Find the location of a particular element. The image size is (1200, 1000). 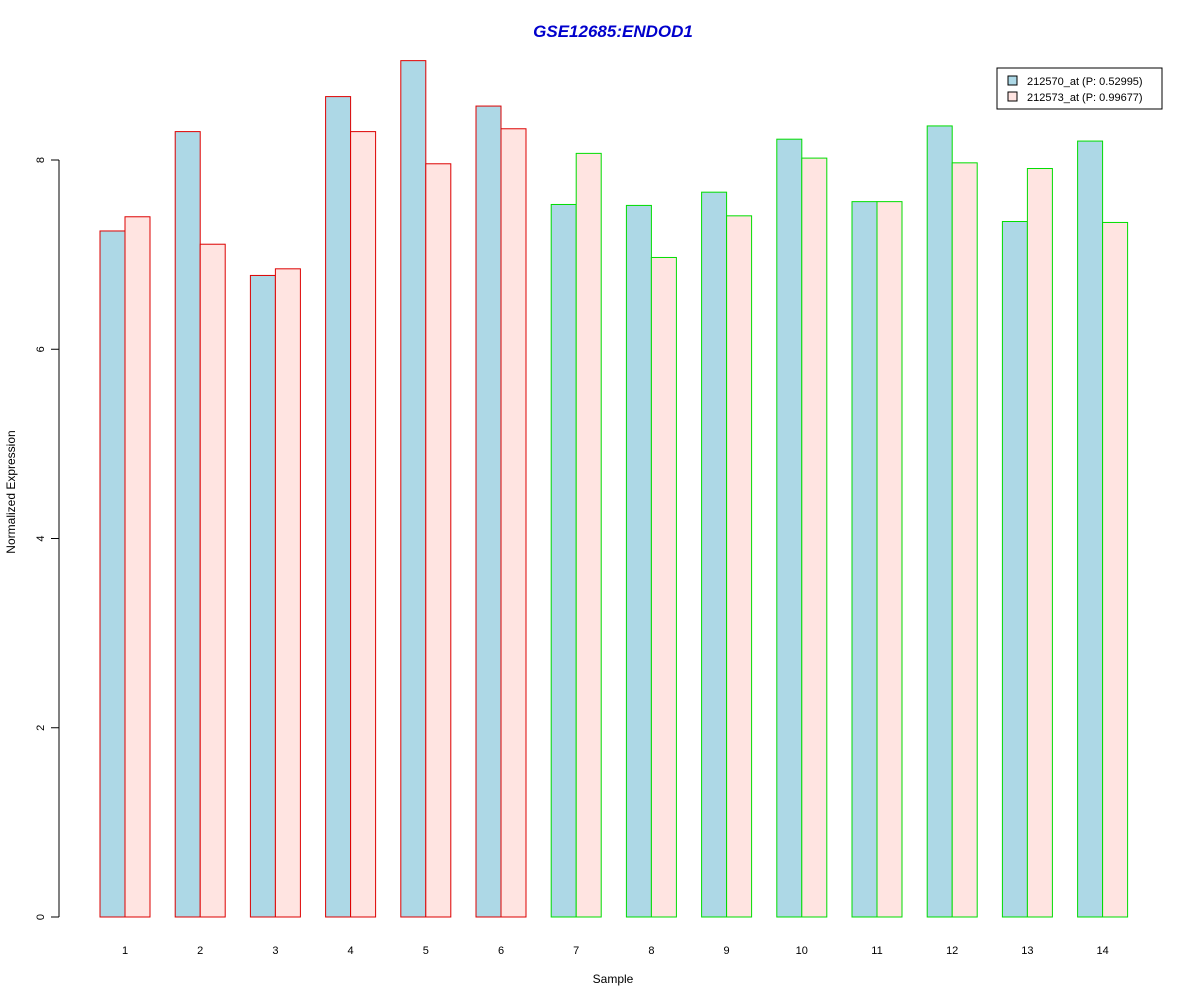

x-tick-label: 6 is located at coordinates (501, 951).